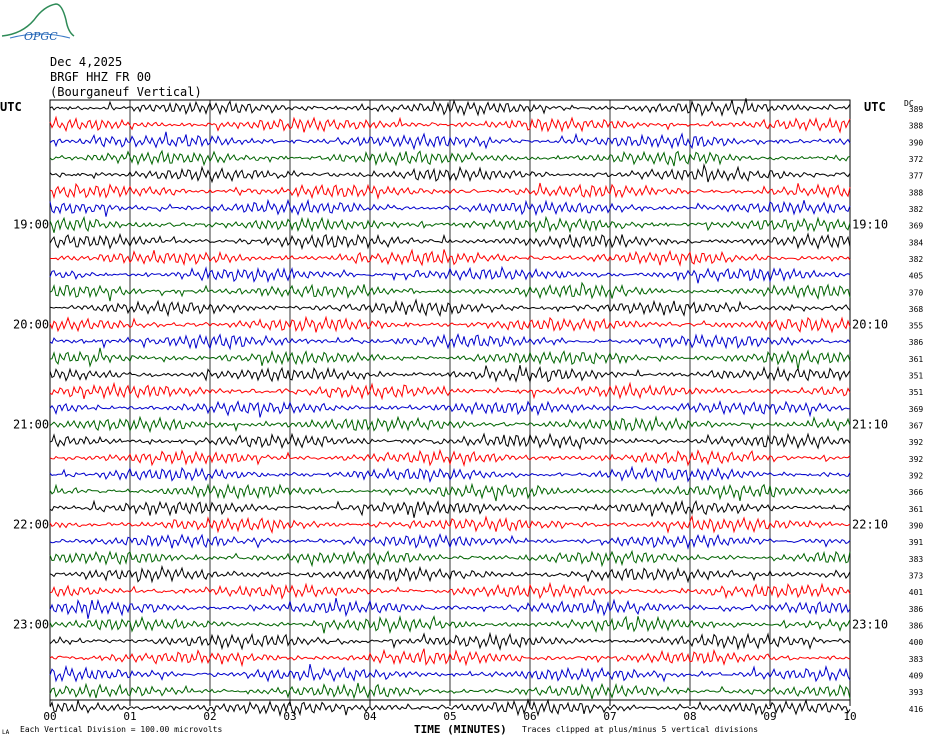  What do you see at coordinates (916, 109) in the screenshot?
I see `dc-offset-label: 389` at bounding box center [916, 109].